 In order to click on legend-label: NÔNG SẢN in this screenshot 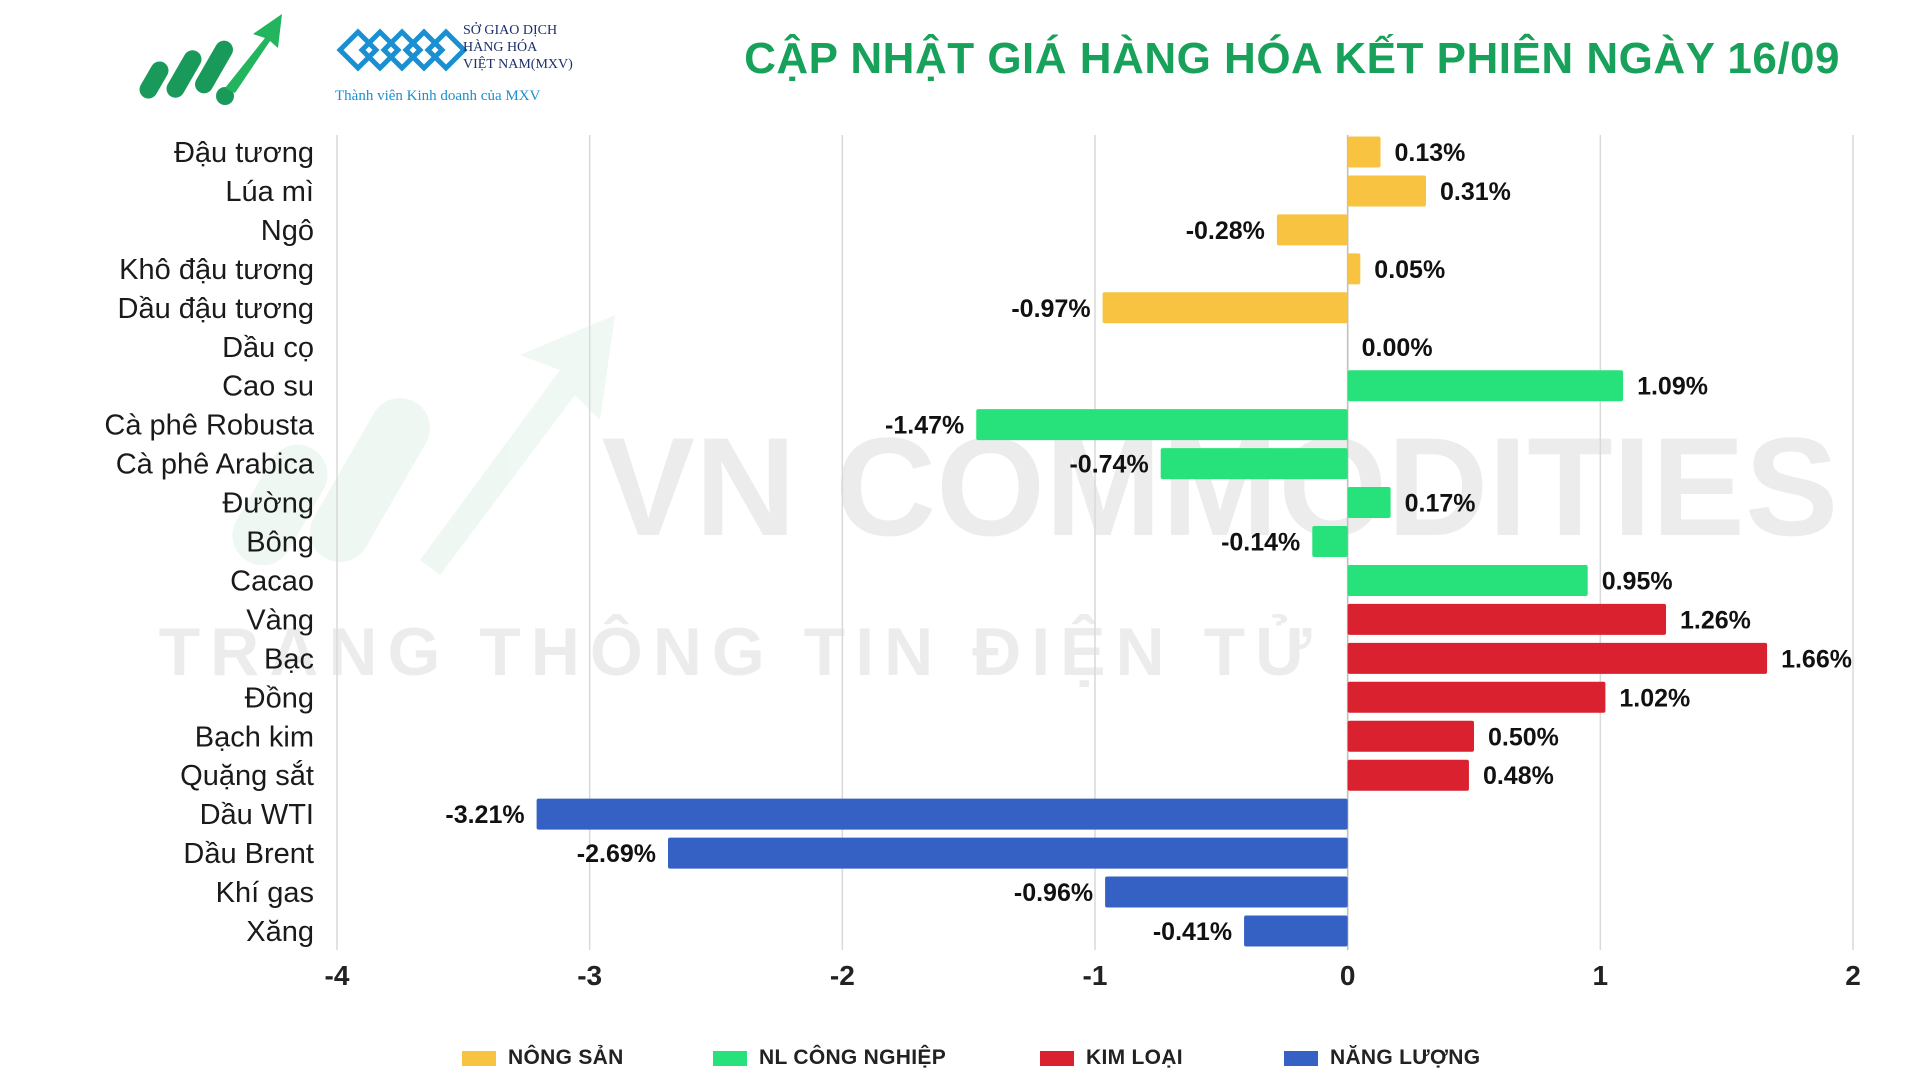, I will do `click(566, 1057)`.